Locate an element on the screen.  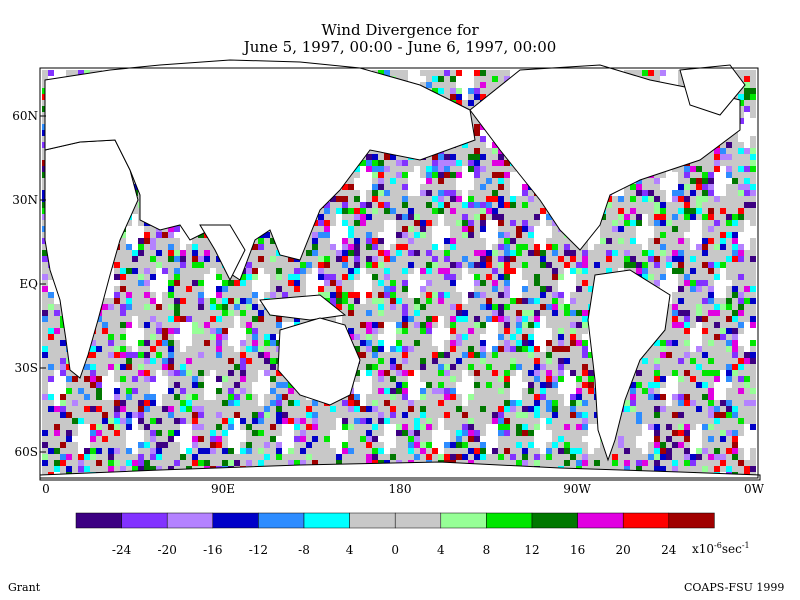
legend-label: 12 is located at coordinates (532, 550).